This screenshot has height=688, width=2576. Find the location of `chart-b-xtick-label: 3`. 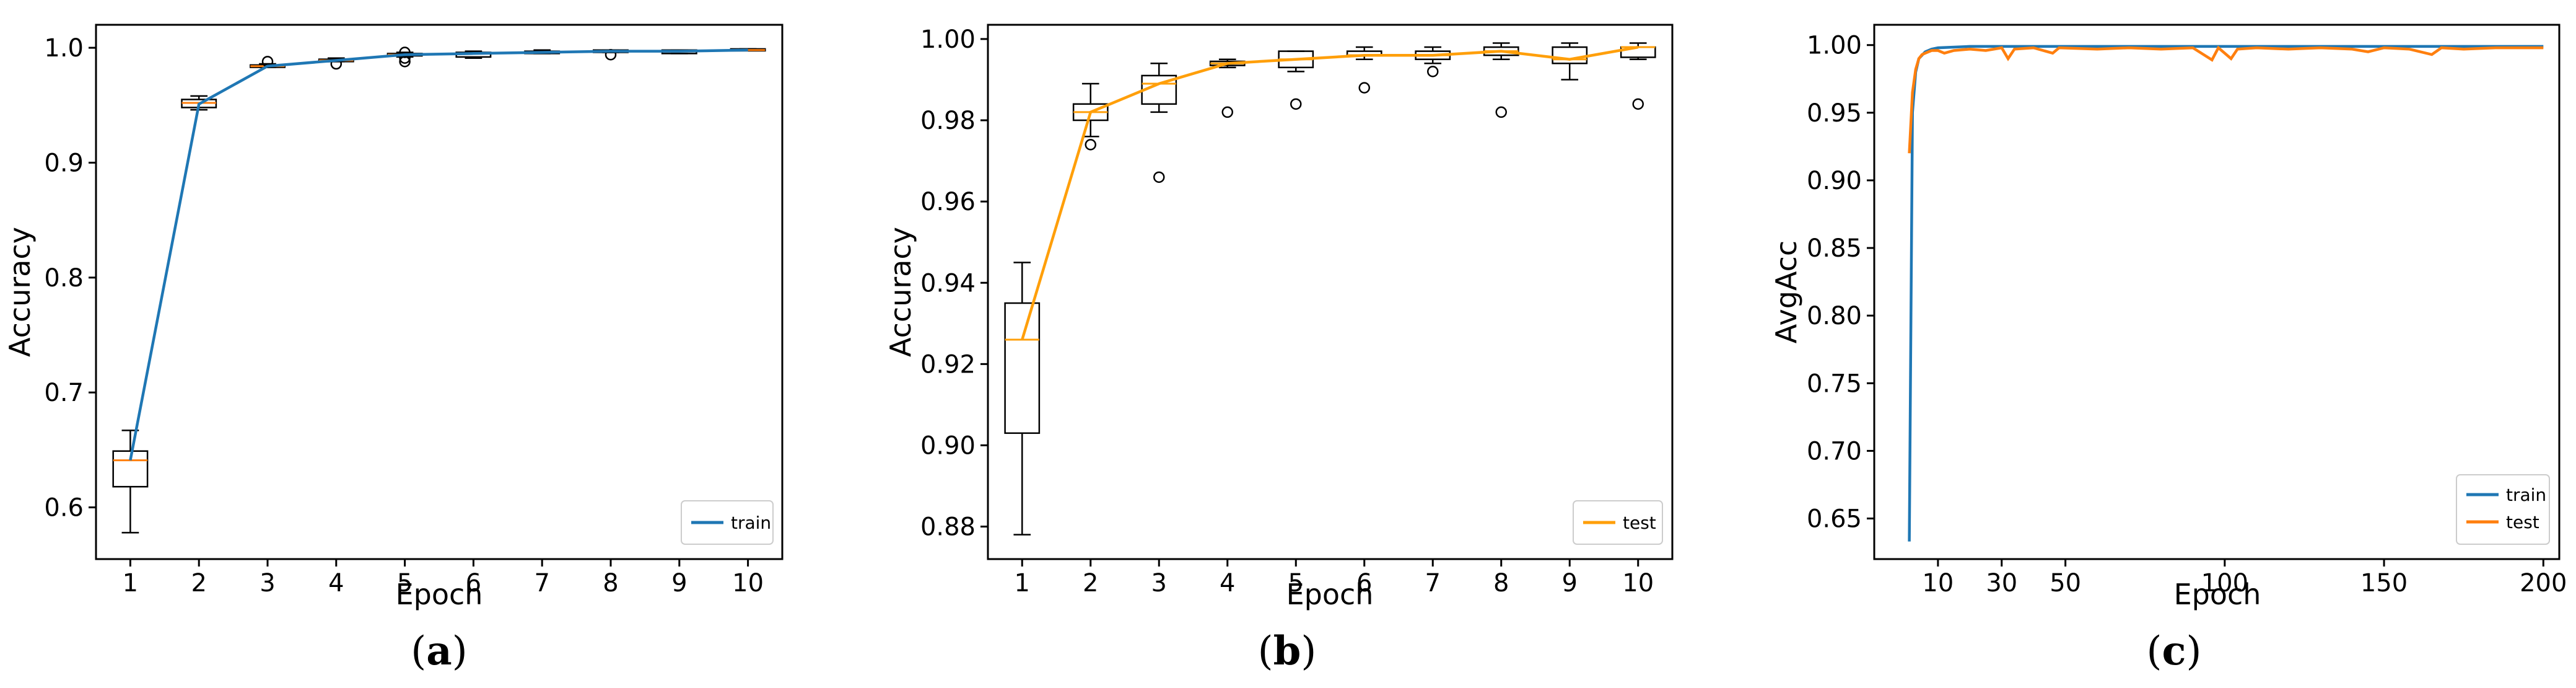

chart-b-xtick-label: 3 is located at coordinates (1159, 583).